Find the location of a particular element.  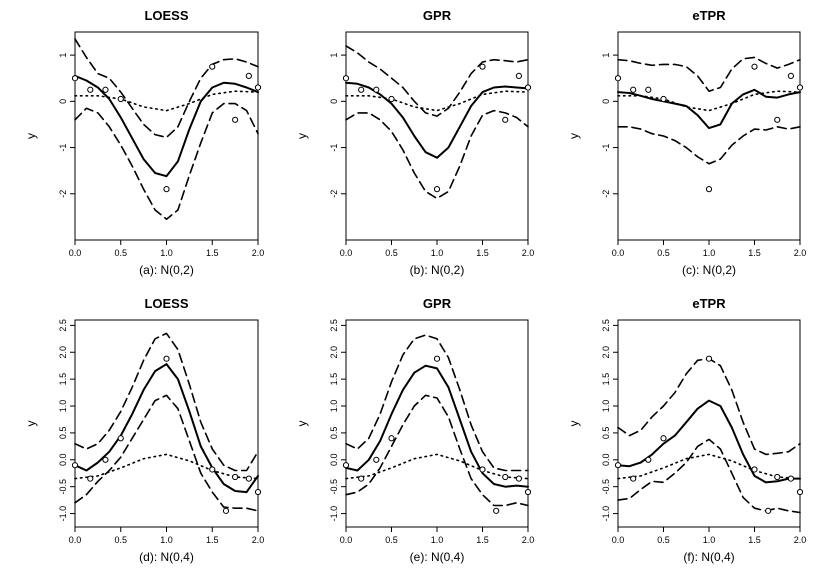

y-tick-label: -2 is located at coordinates (63, 194).